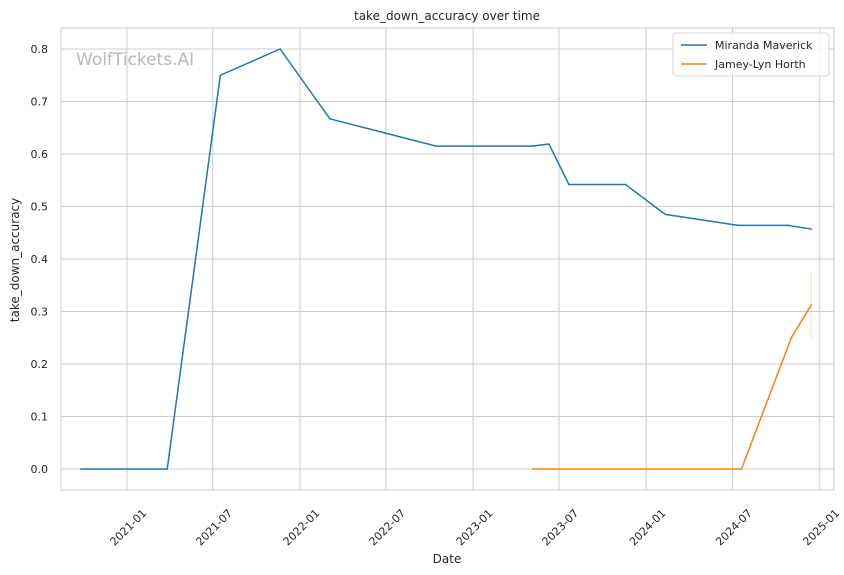  What do you see at coordinates (40, 312) in the screenshot?
I see `y-tick-label: 0.3` at bounding box center [40, 312].